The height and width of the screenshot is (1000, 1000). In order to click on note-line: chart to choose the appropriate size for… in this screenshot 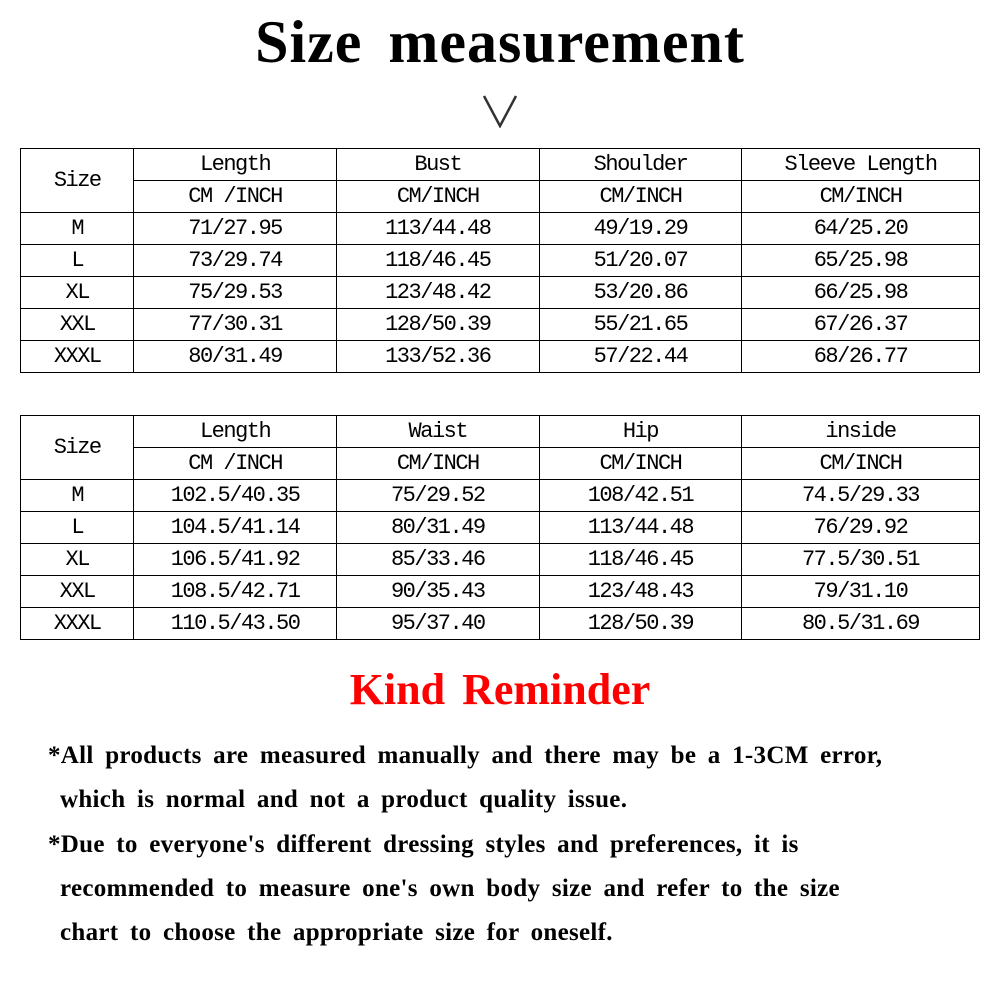, I will do `click(336, 933)`.